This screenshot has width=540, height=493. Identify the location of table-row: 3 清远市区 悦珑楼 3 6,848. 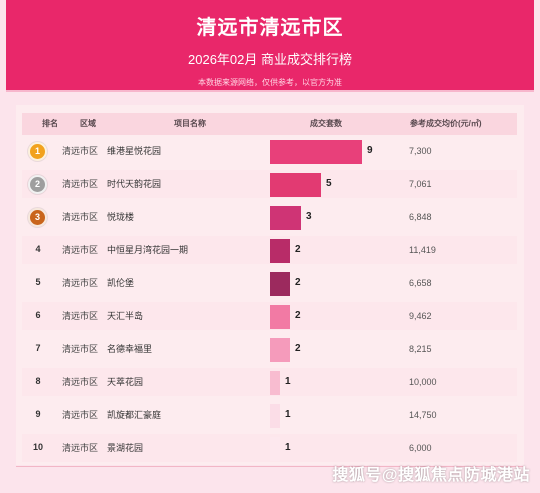
(269, 217).